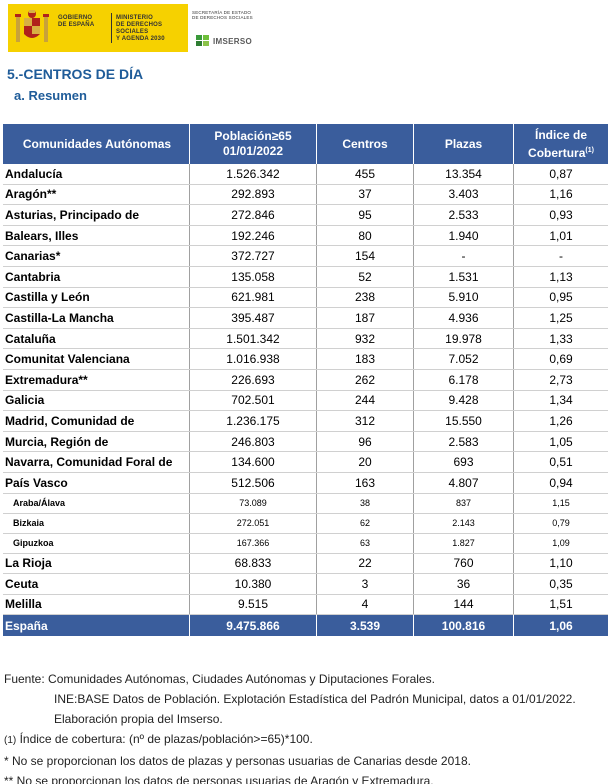  I want to click on indice-cell: -, so click(561, 256).